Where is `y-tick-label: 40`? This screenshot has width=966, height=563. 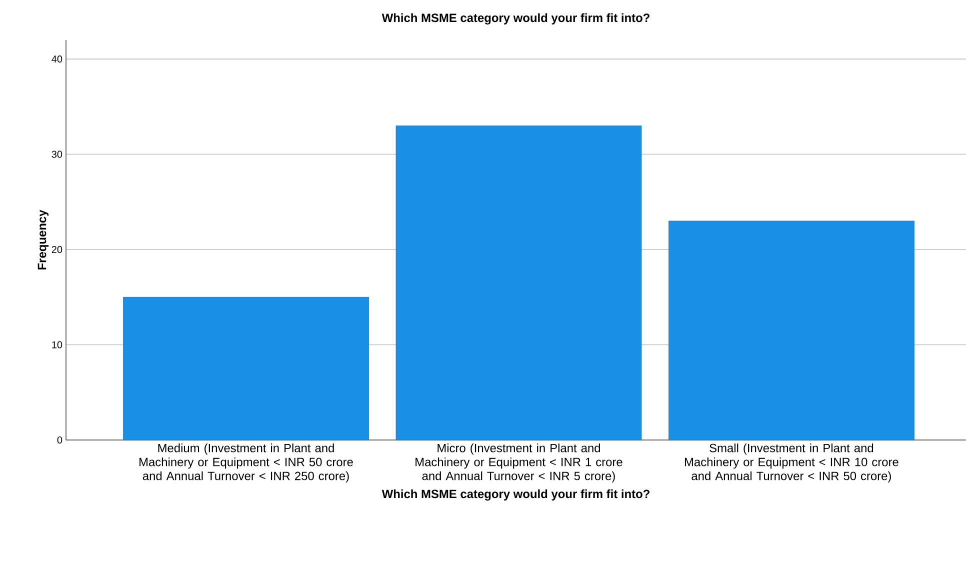 y-tick-label: 40 is located at coordinates (57, 59).